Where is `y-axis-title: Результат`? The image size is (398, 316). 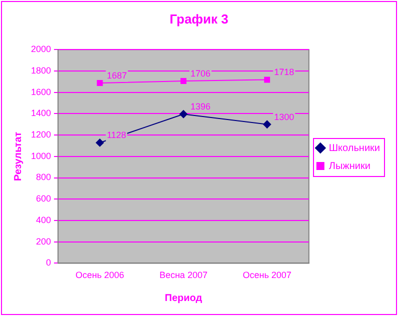
y-axis-title: Результат is located at coordinates (18, 156).